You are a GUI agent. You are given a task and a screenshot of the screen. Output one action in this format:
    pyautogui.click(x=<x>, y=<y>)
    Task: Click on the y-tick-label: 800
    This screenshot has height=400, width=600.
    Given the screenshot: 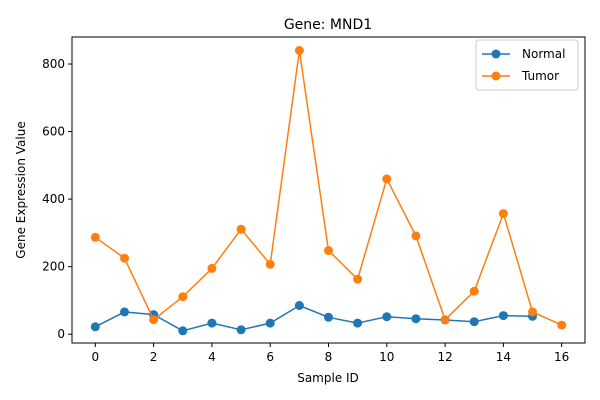 What is the action you would take?
    pyautogui.click(x=53, y=64)
    